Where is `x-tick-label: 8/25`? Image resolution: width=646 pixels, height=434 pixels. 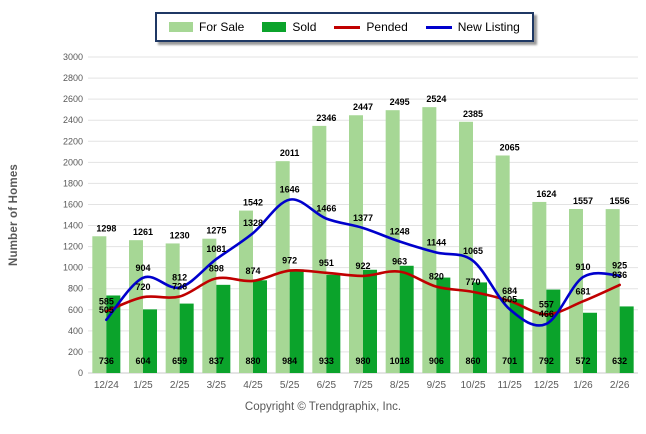
x-tick-label: 8/25 is located at coordinates (400, 385).